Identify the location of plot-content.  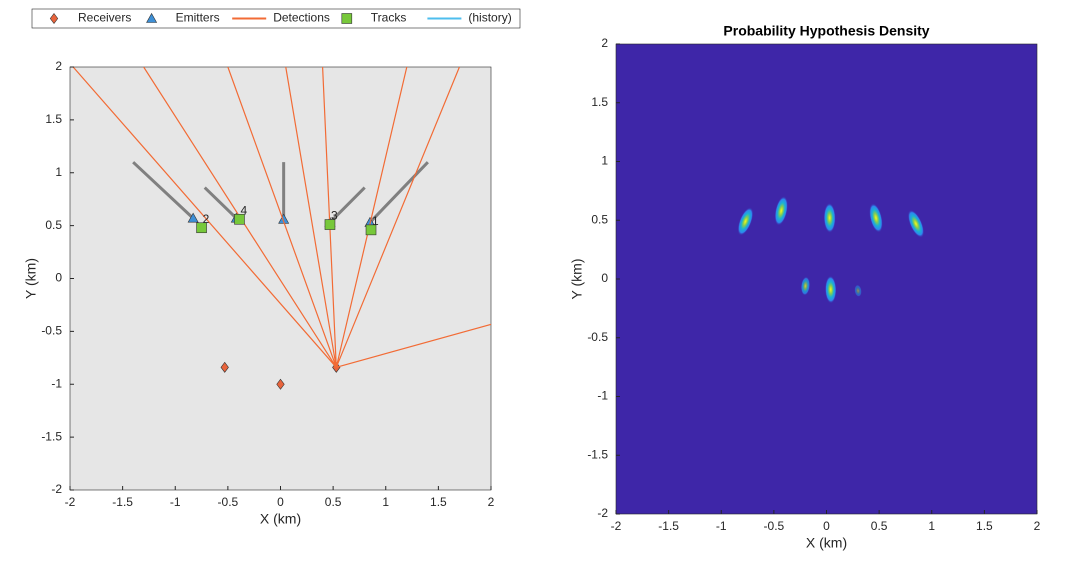
(831, 250).